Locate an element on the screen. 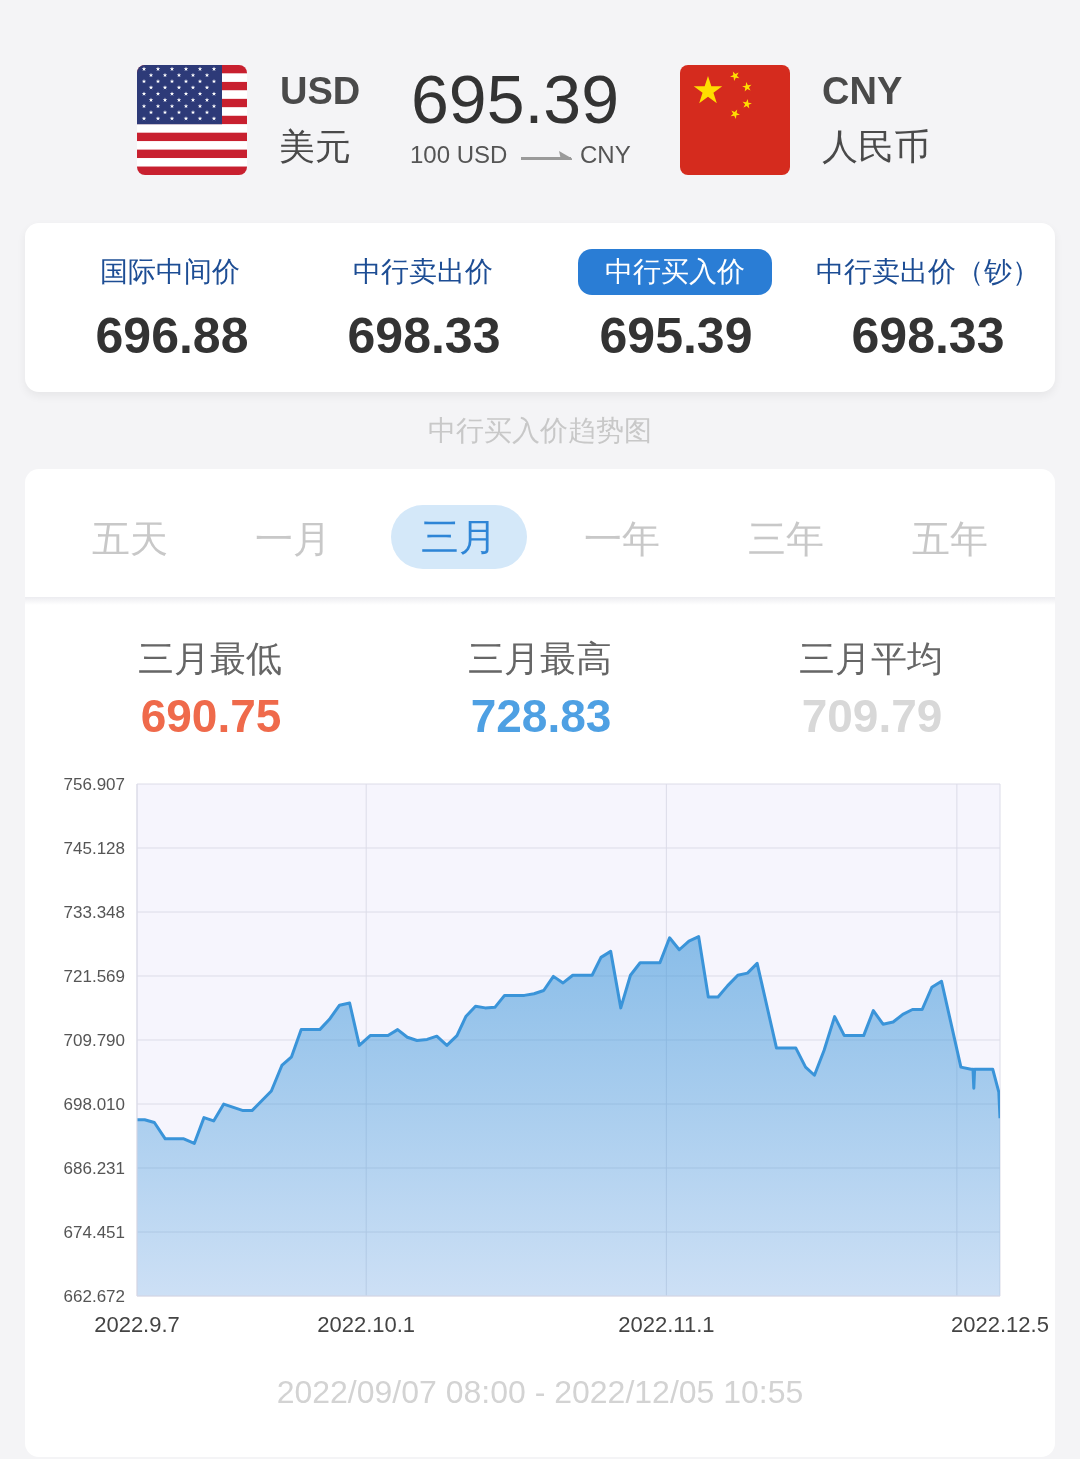 The image size is (1080, 1459). text: USD is located at coordinates (320, 92).